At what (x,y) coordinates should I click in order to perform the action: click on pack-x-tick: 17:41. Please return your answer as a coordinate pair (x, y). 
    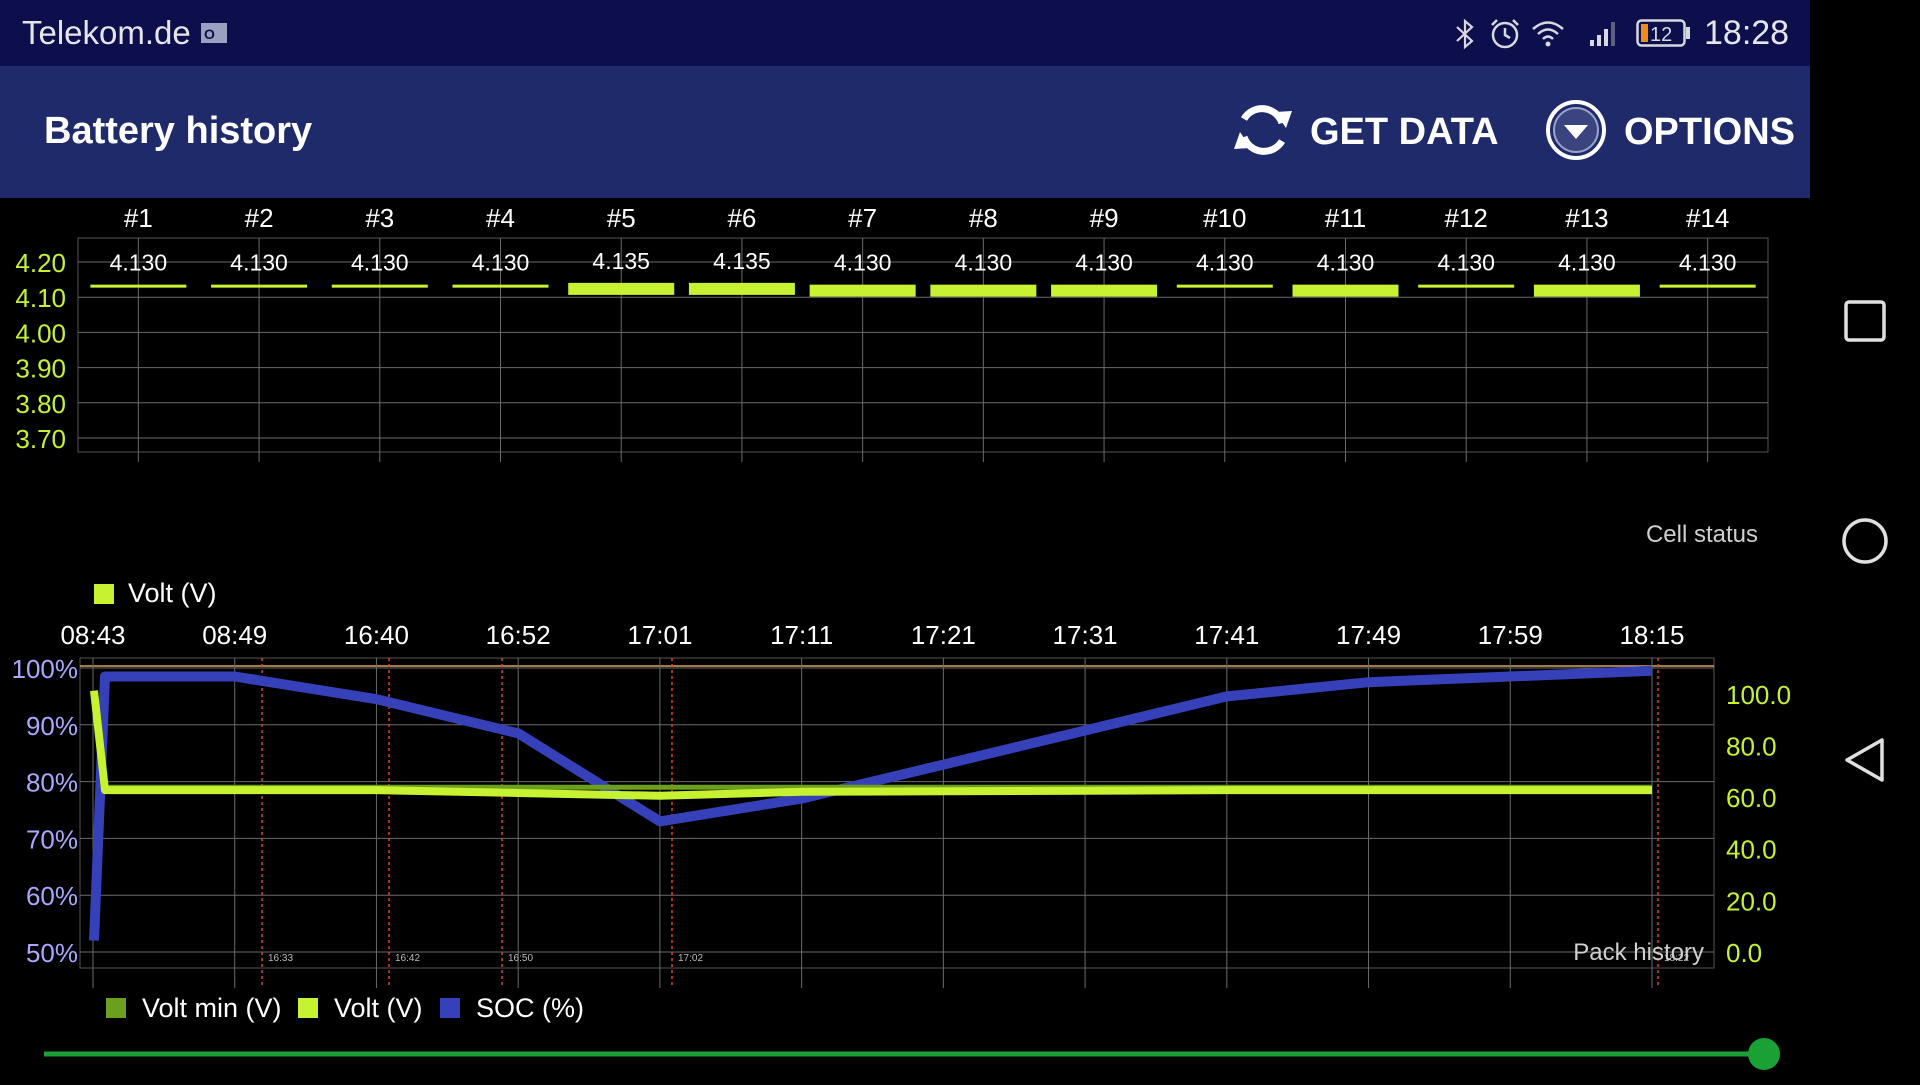
    Looking at the image, I should click on (1226, 635).